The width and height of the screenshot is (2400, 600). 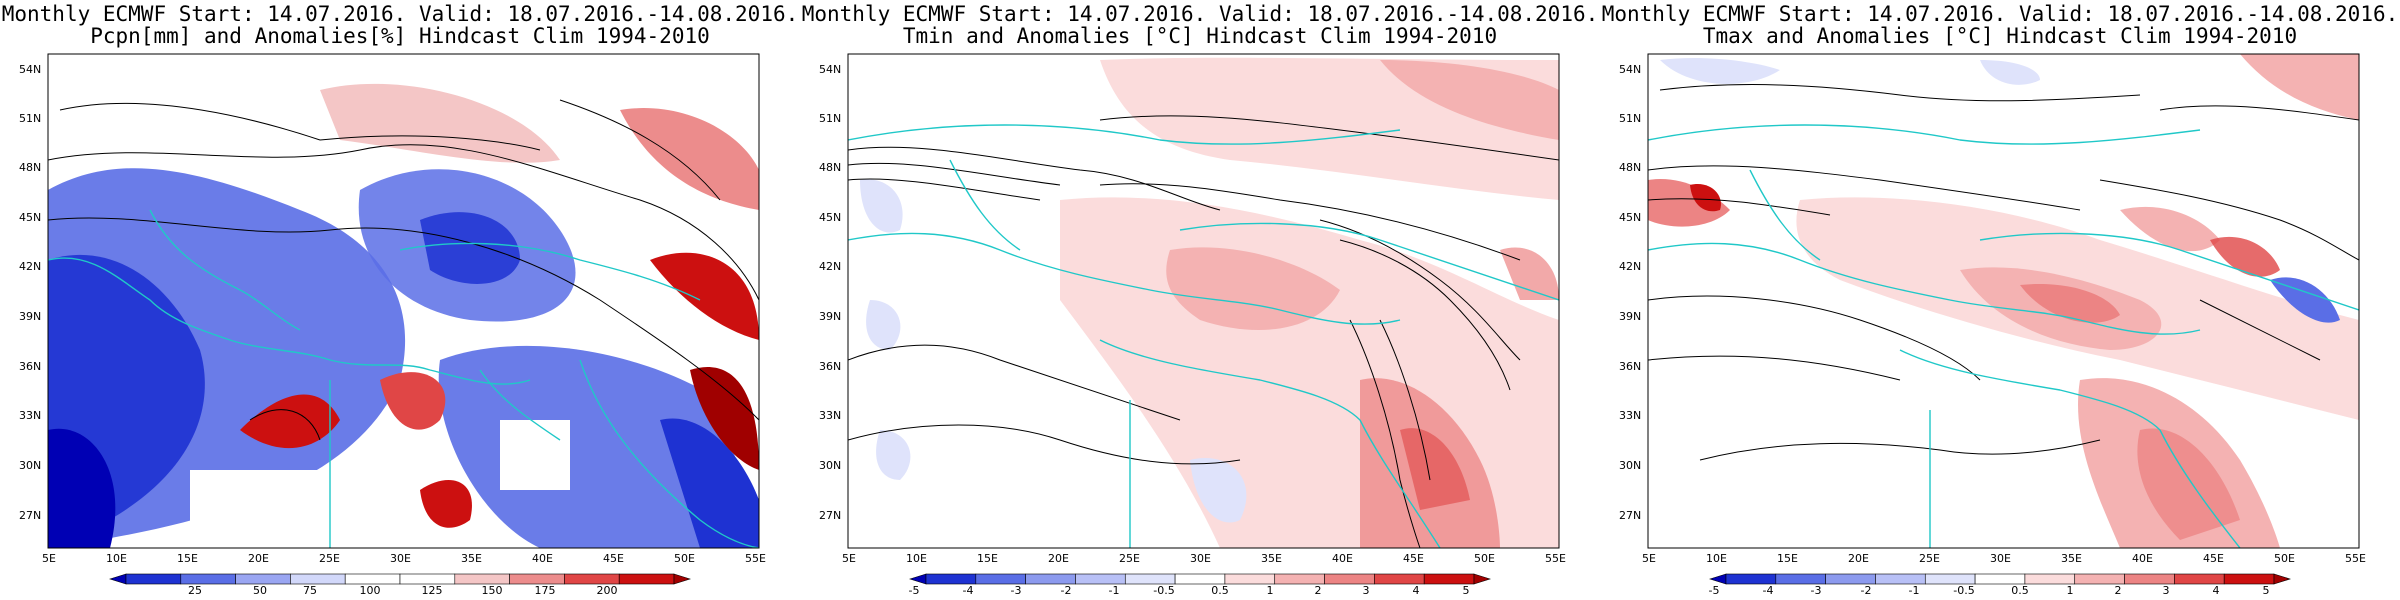 What do you see at coordinates (613, 558) in the screenshot?
I see `lon-tick: 45E` at bounding box center [613, 558].